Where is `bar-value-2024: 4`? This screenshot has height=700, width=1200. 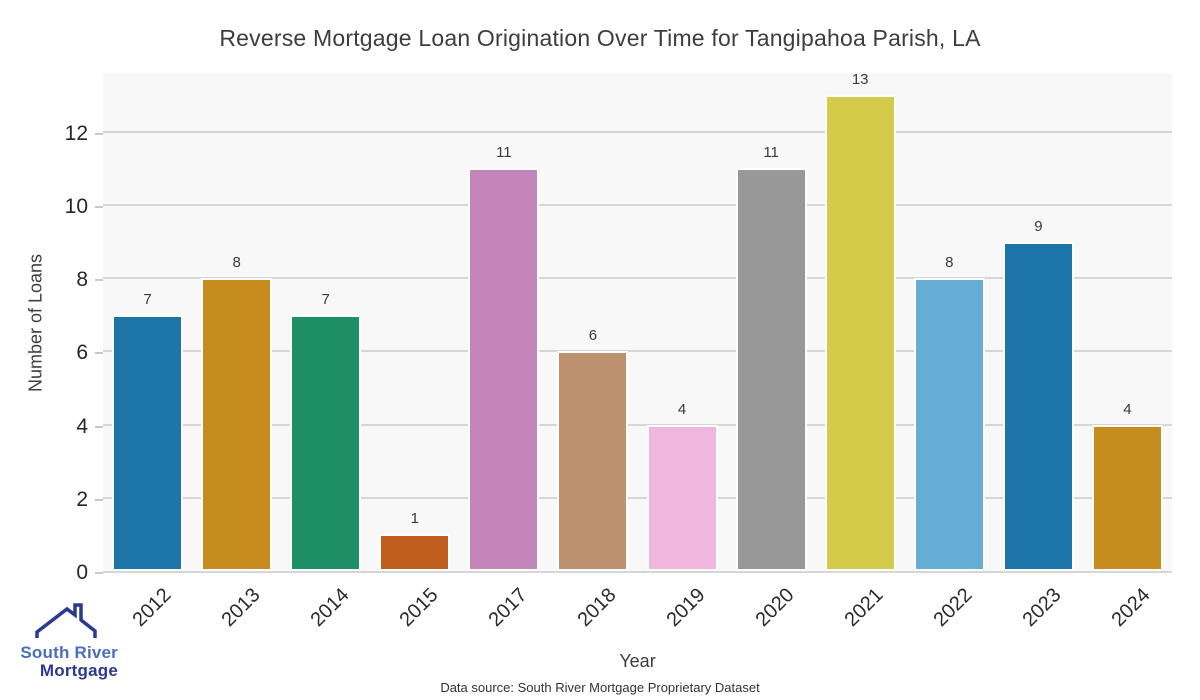 bar-value-2024: 4 is located at coordinates (1127, 409).